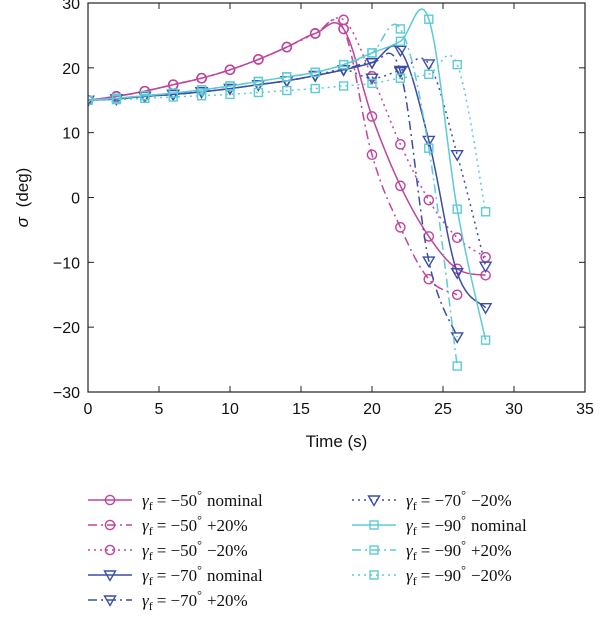 This screenshot has height=634, width=600. What do you see at coordinates (337, 441) in the screenshot?
I see `x-axis-title: Time (s)` at bounding box center [337, 441].